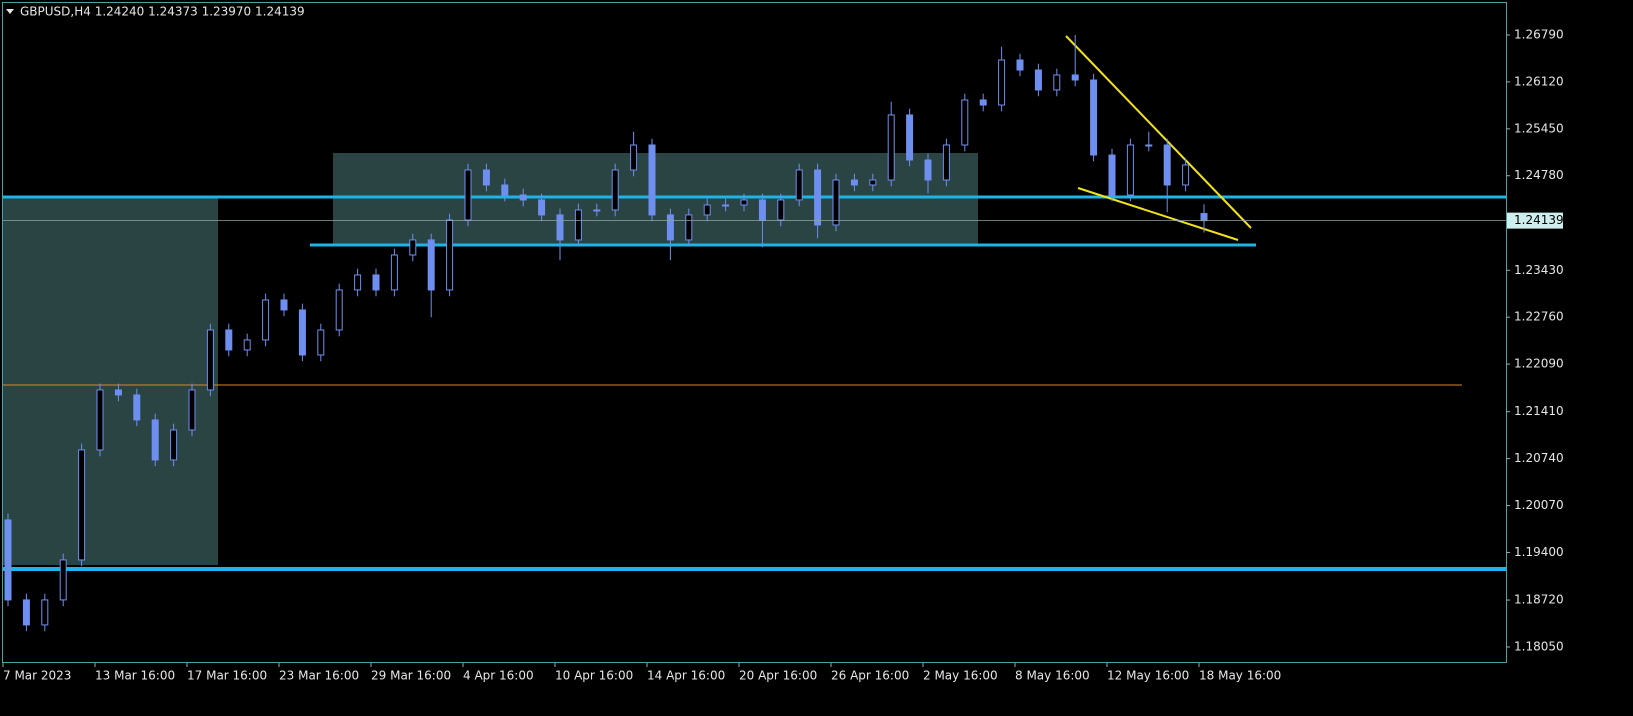 This screenshot has height=716, width=1633. Describe the element at coordinates (1240, 676) in the screenshot. I see `x-tick-label: 18 May 16:00` at that location.